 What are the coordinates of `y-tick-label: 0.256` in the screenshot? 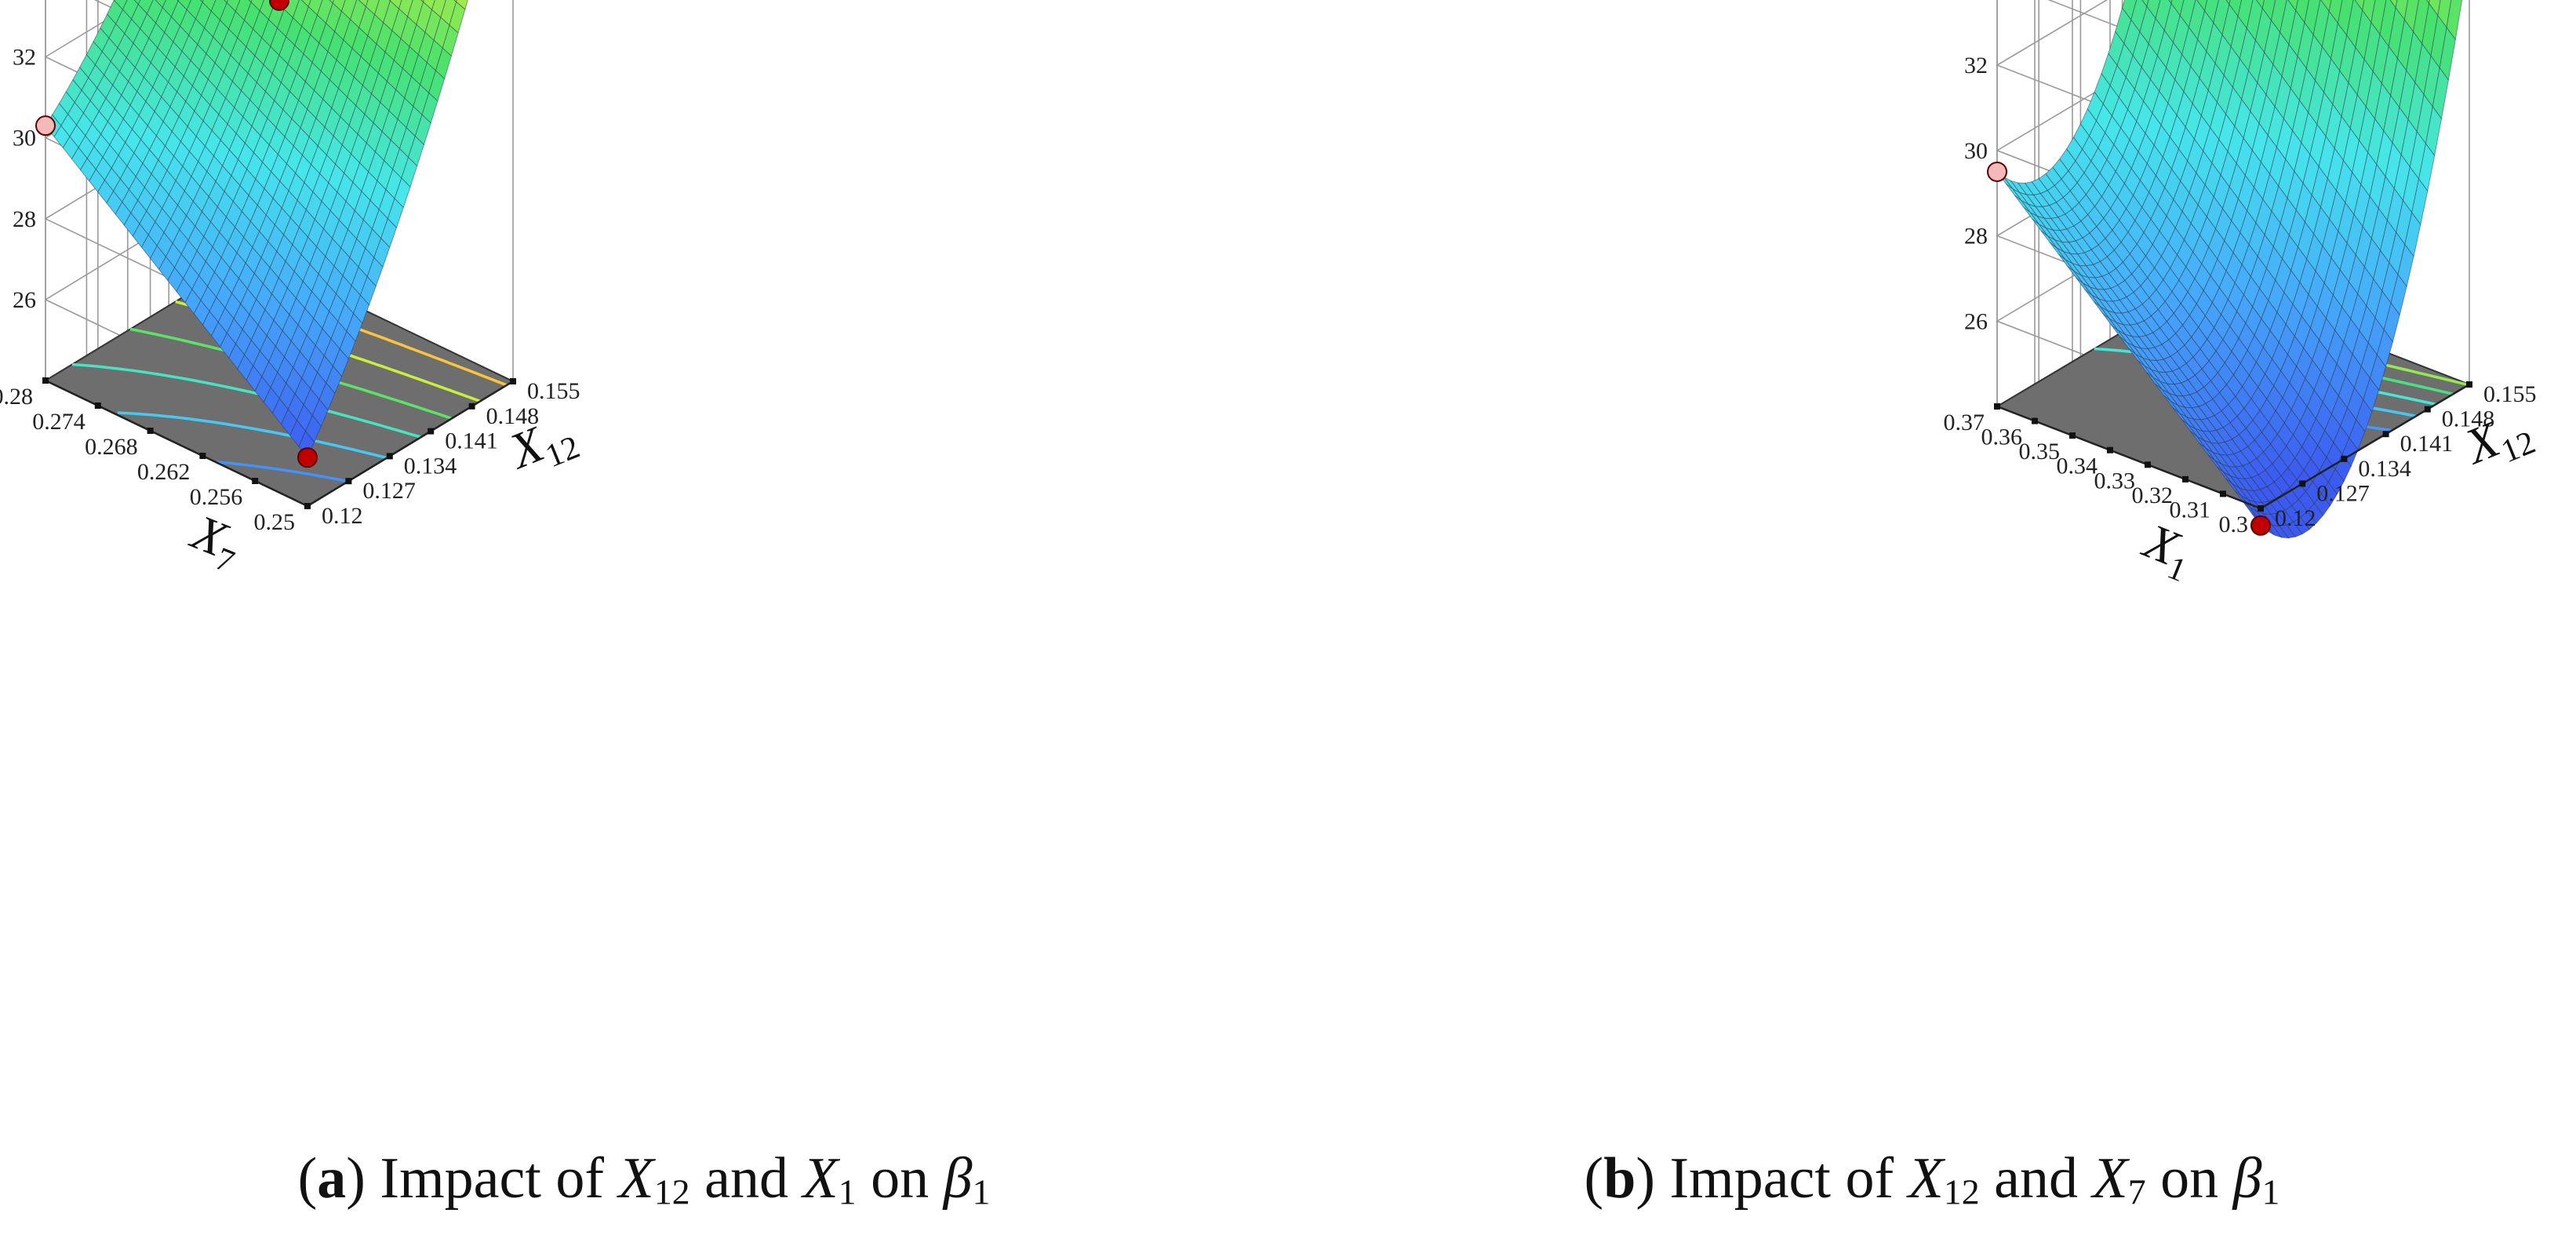 It's located at (216, 497).